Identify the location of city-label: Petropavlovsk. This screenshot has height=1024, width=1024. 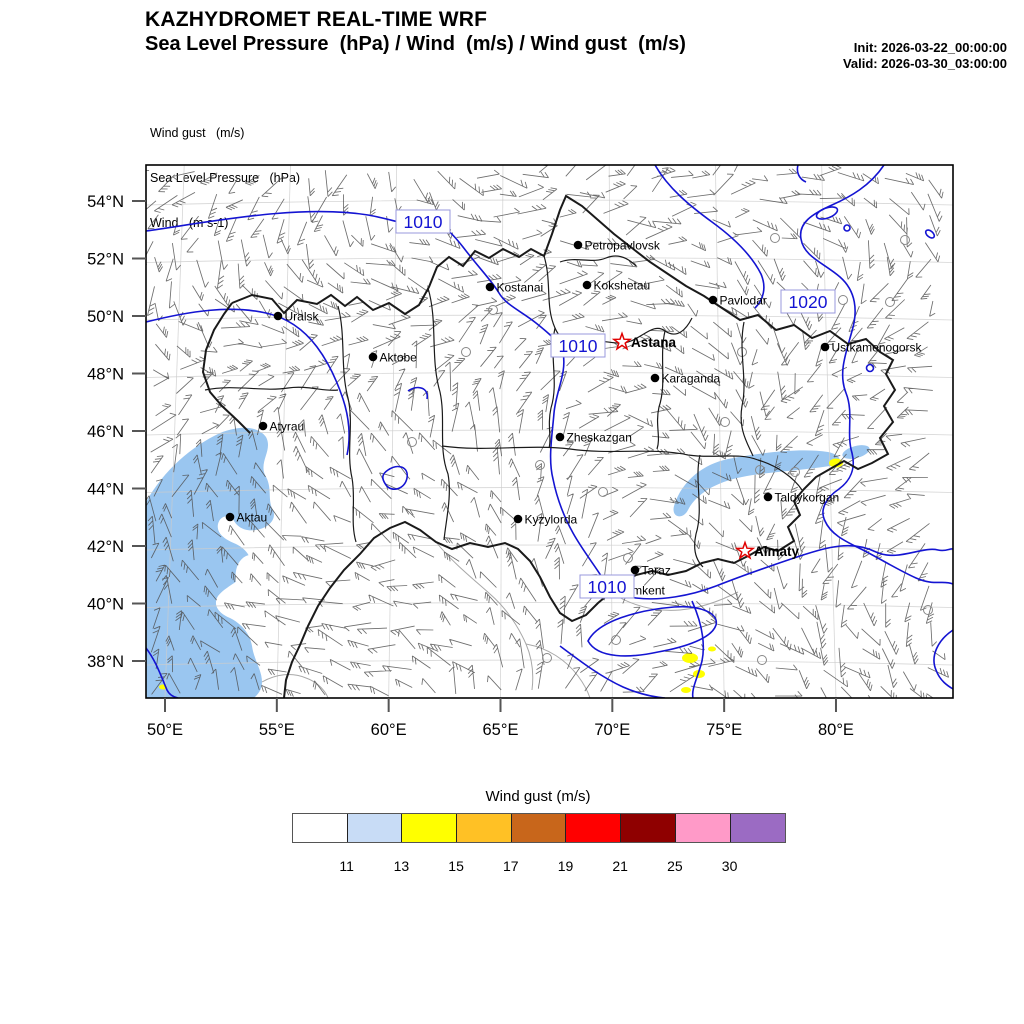
(623, 246).